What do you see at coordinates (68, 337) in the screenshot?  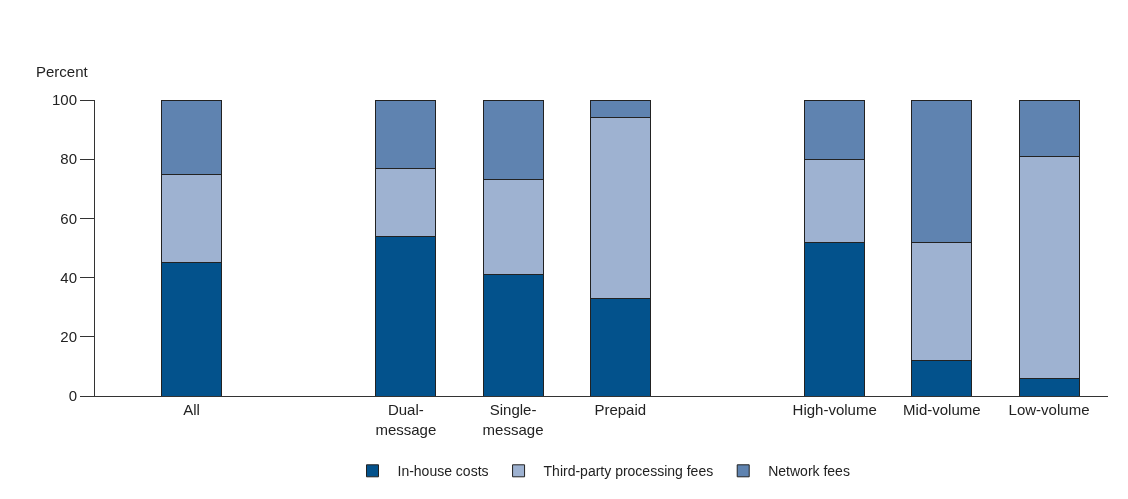 I see `y-tick-label: 20` at bounding box center [68, 337].